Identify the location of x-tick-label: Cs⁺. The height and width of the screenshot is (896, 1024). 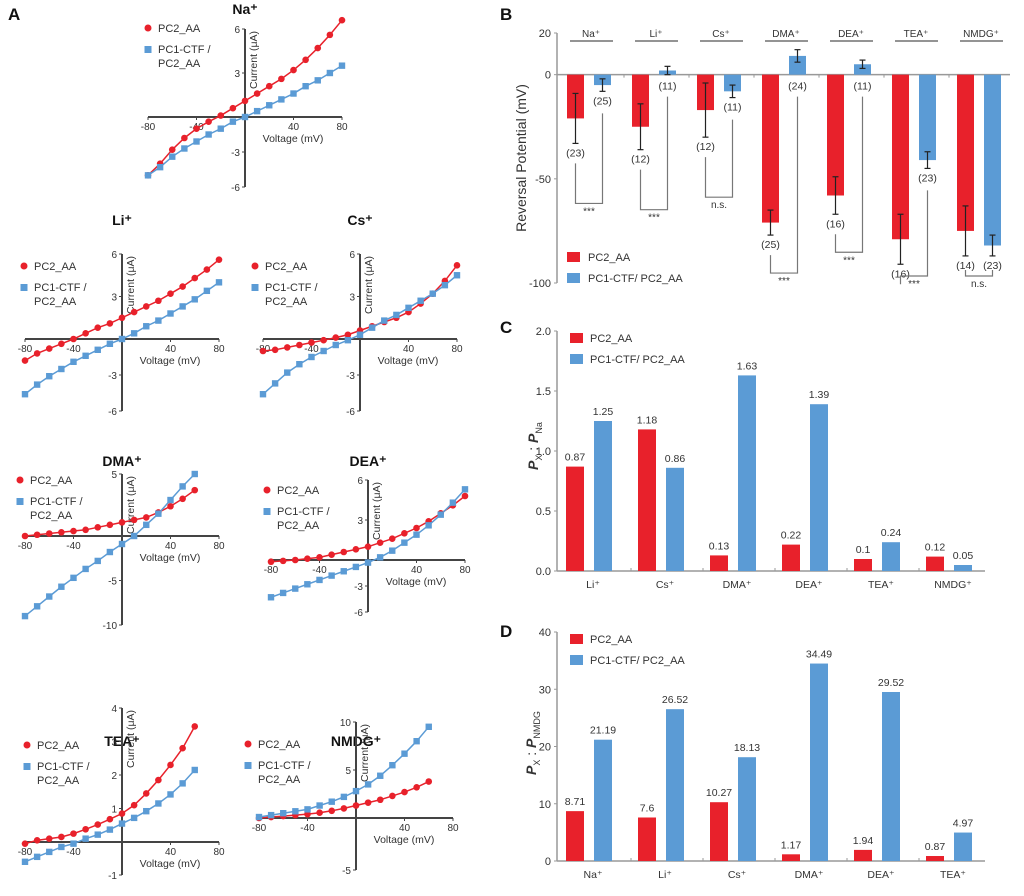
(665, 585).